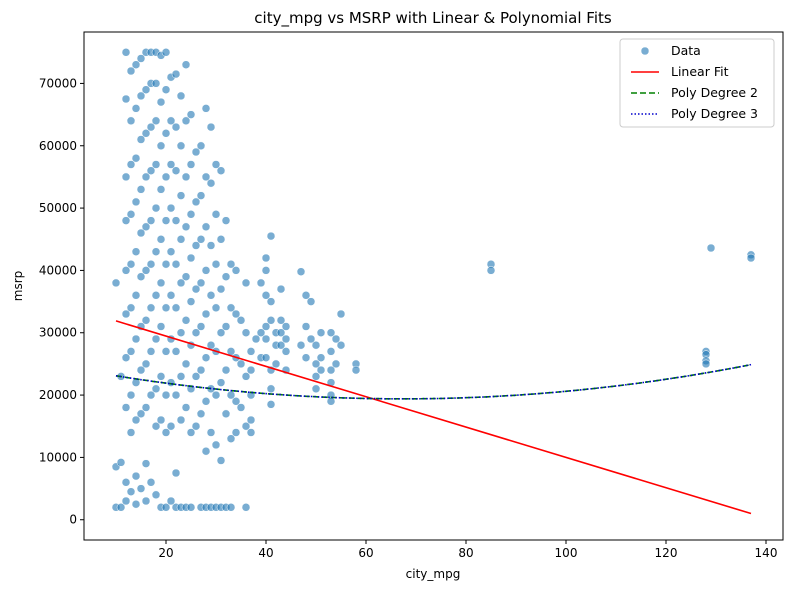 This screenshot has width=790, height=594. What do you see at coordinates (766, 553) in the screenshot?
I see `x-tick-label: 140` at bounding box center [766, 553].